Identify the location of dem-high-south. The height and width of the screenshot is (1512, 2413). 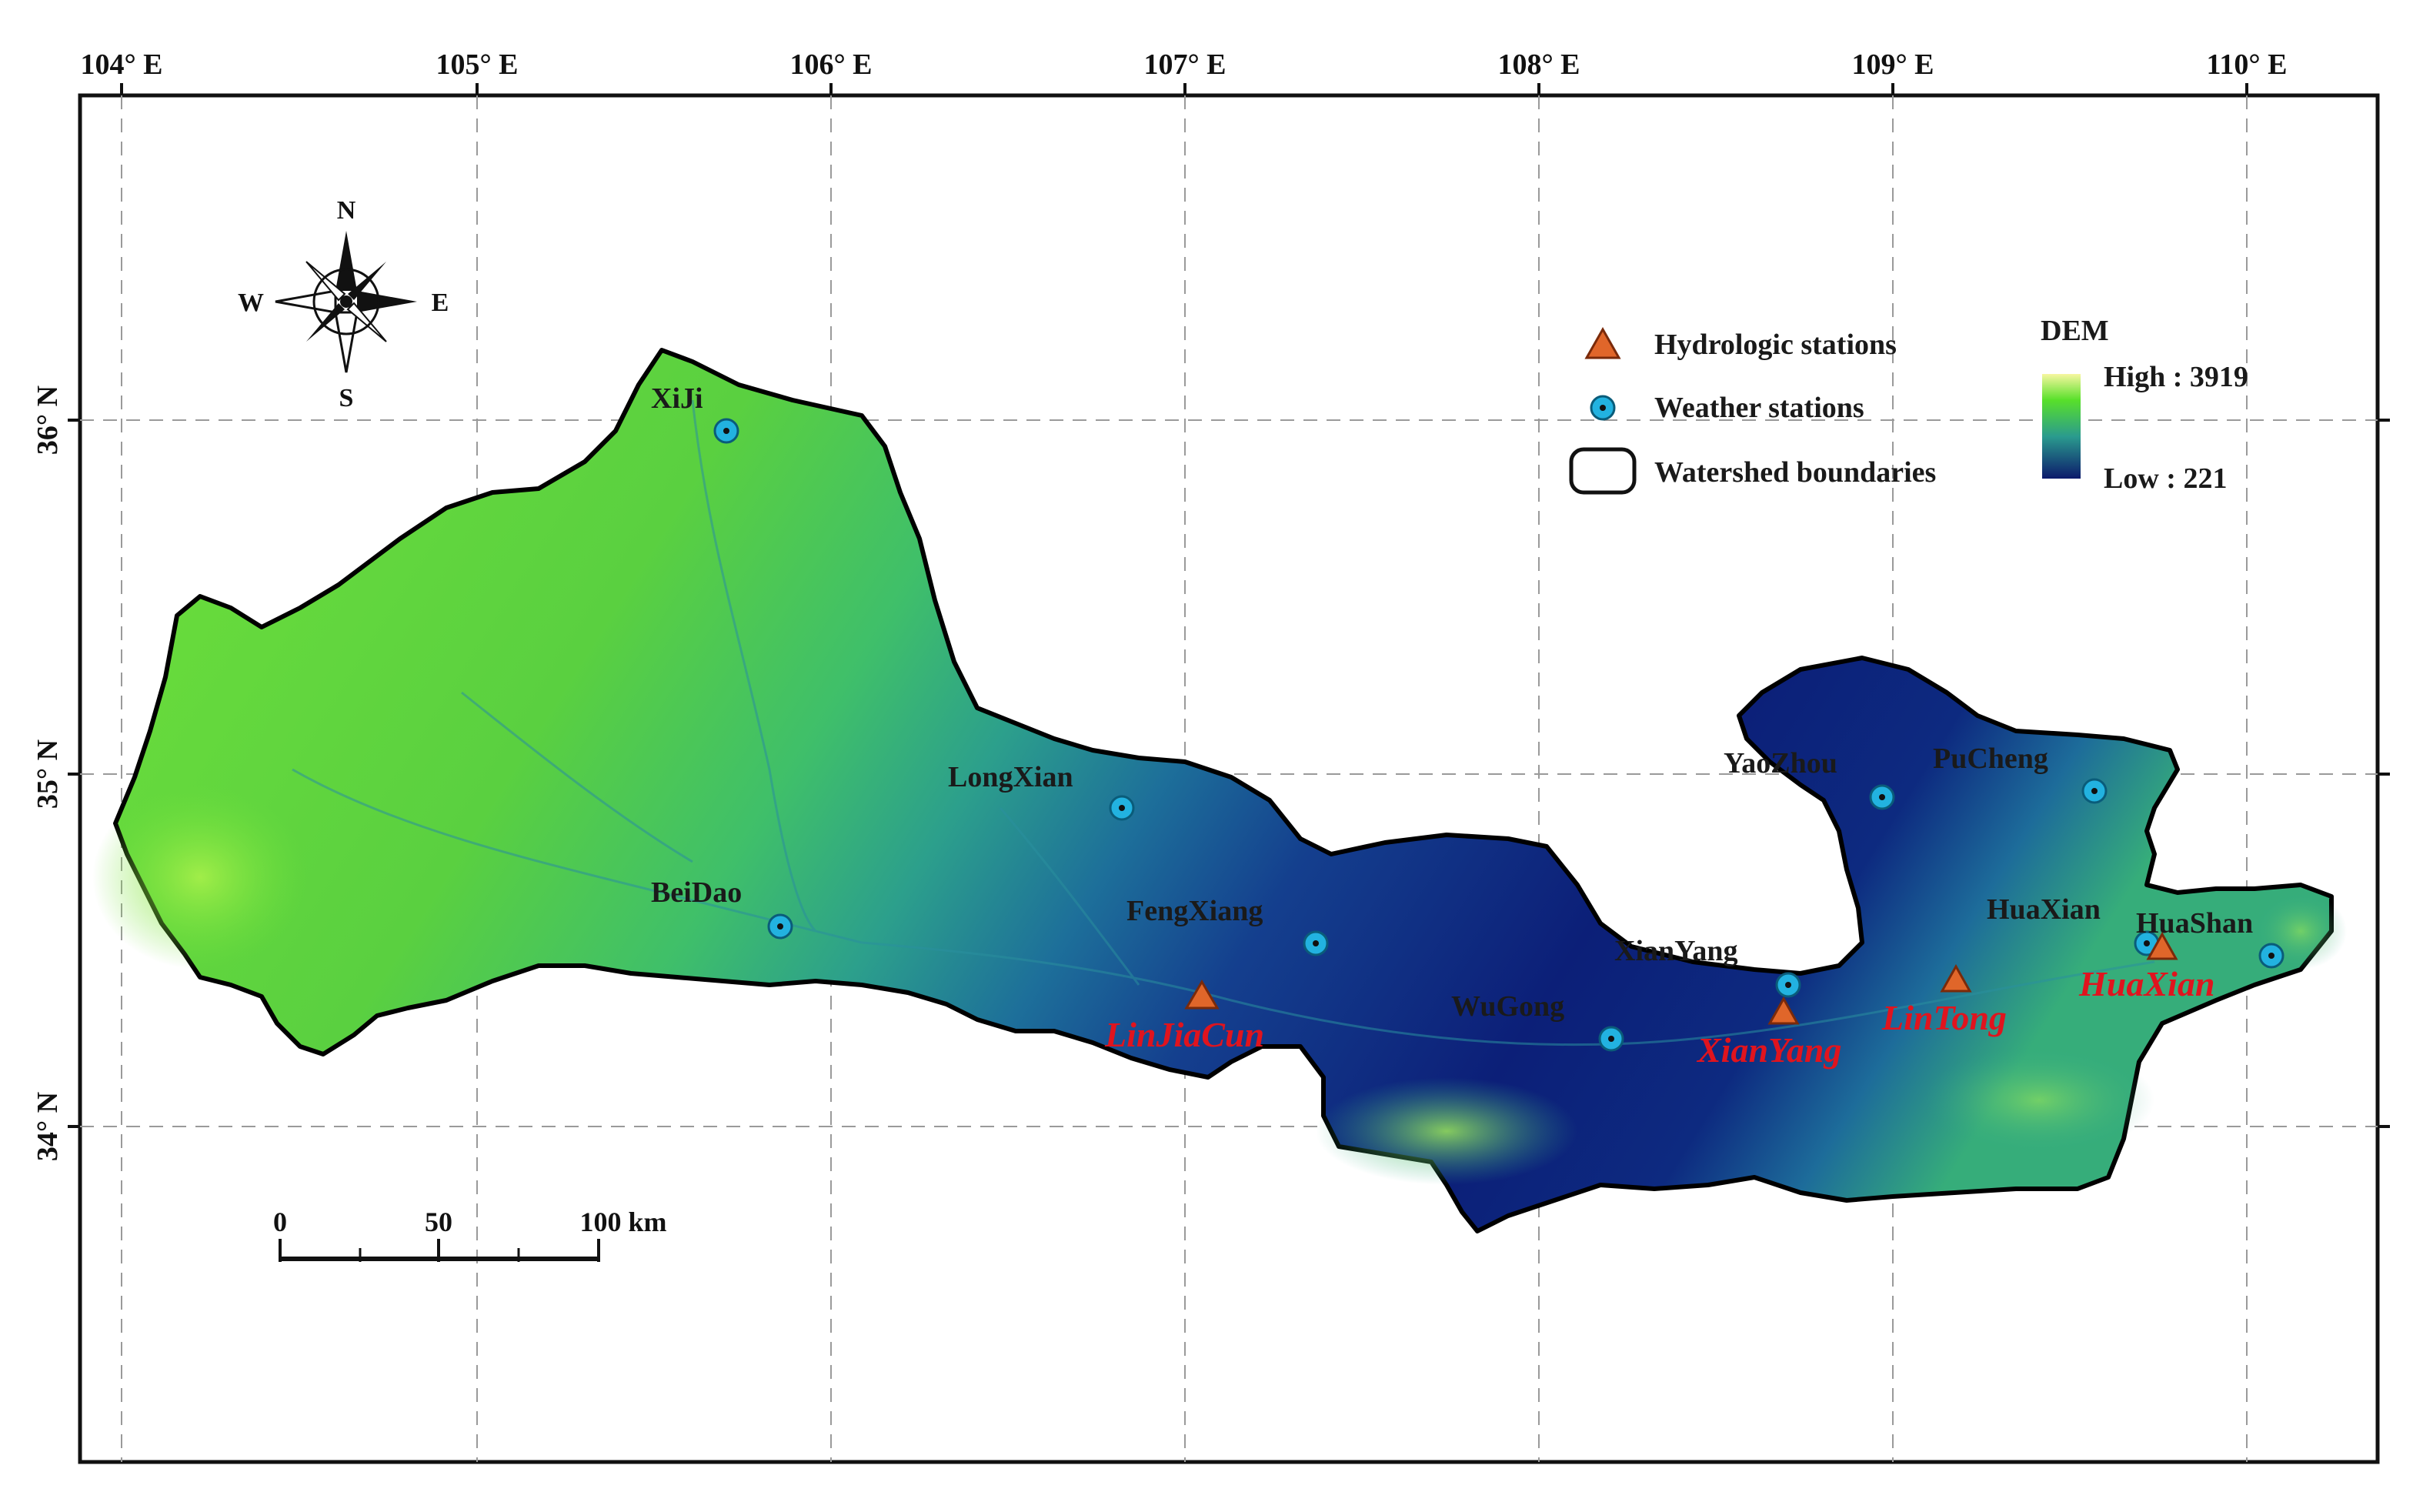
(1446, 1131).